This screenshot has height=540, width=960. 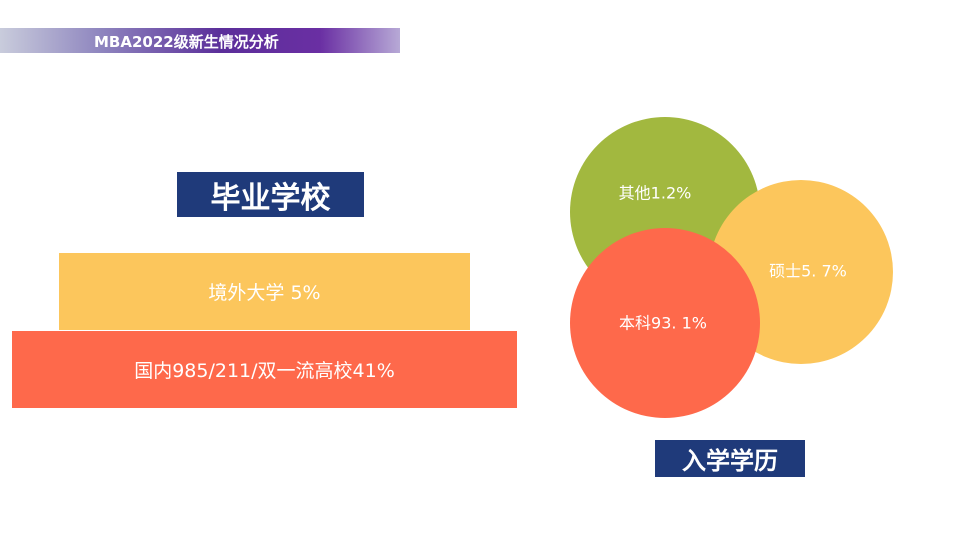 I want to click on circle, so click(x=665, y=323).